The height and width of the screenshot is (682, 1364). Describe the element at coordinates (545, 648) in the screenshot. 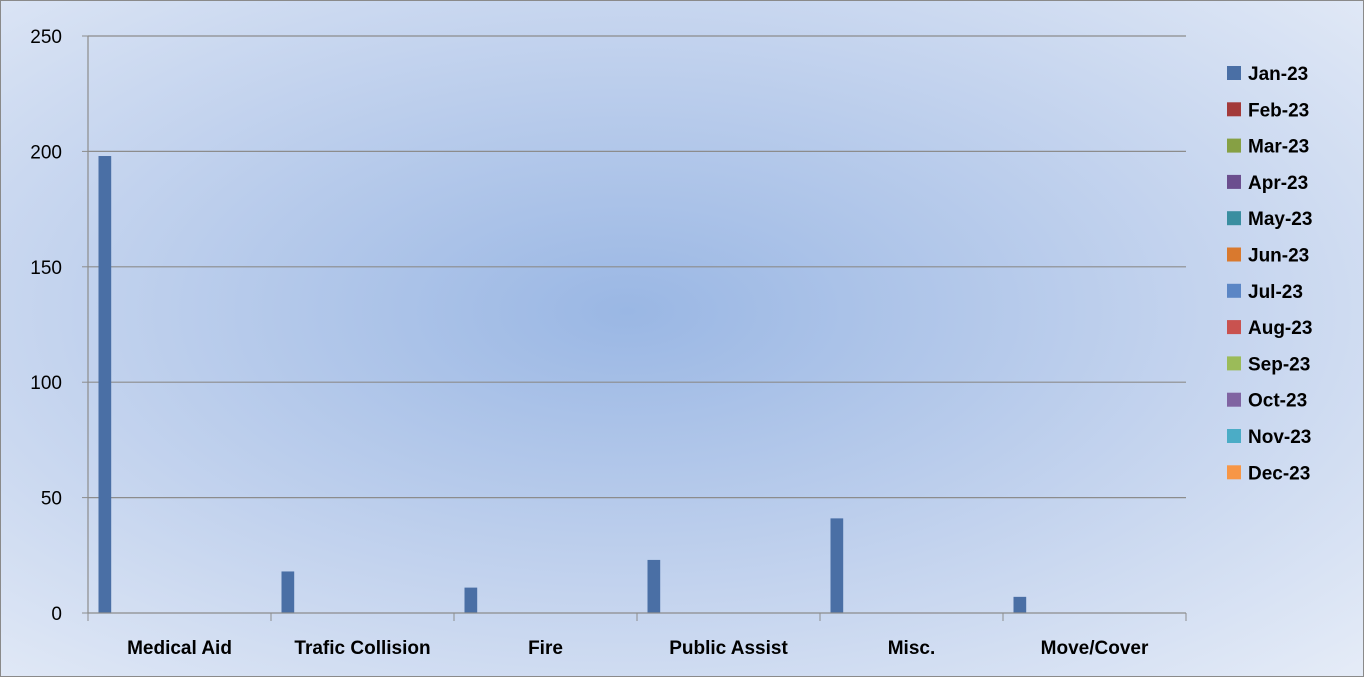

I see `x-tick-label: Fire` at that location.